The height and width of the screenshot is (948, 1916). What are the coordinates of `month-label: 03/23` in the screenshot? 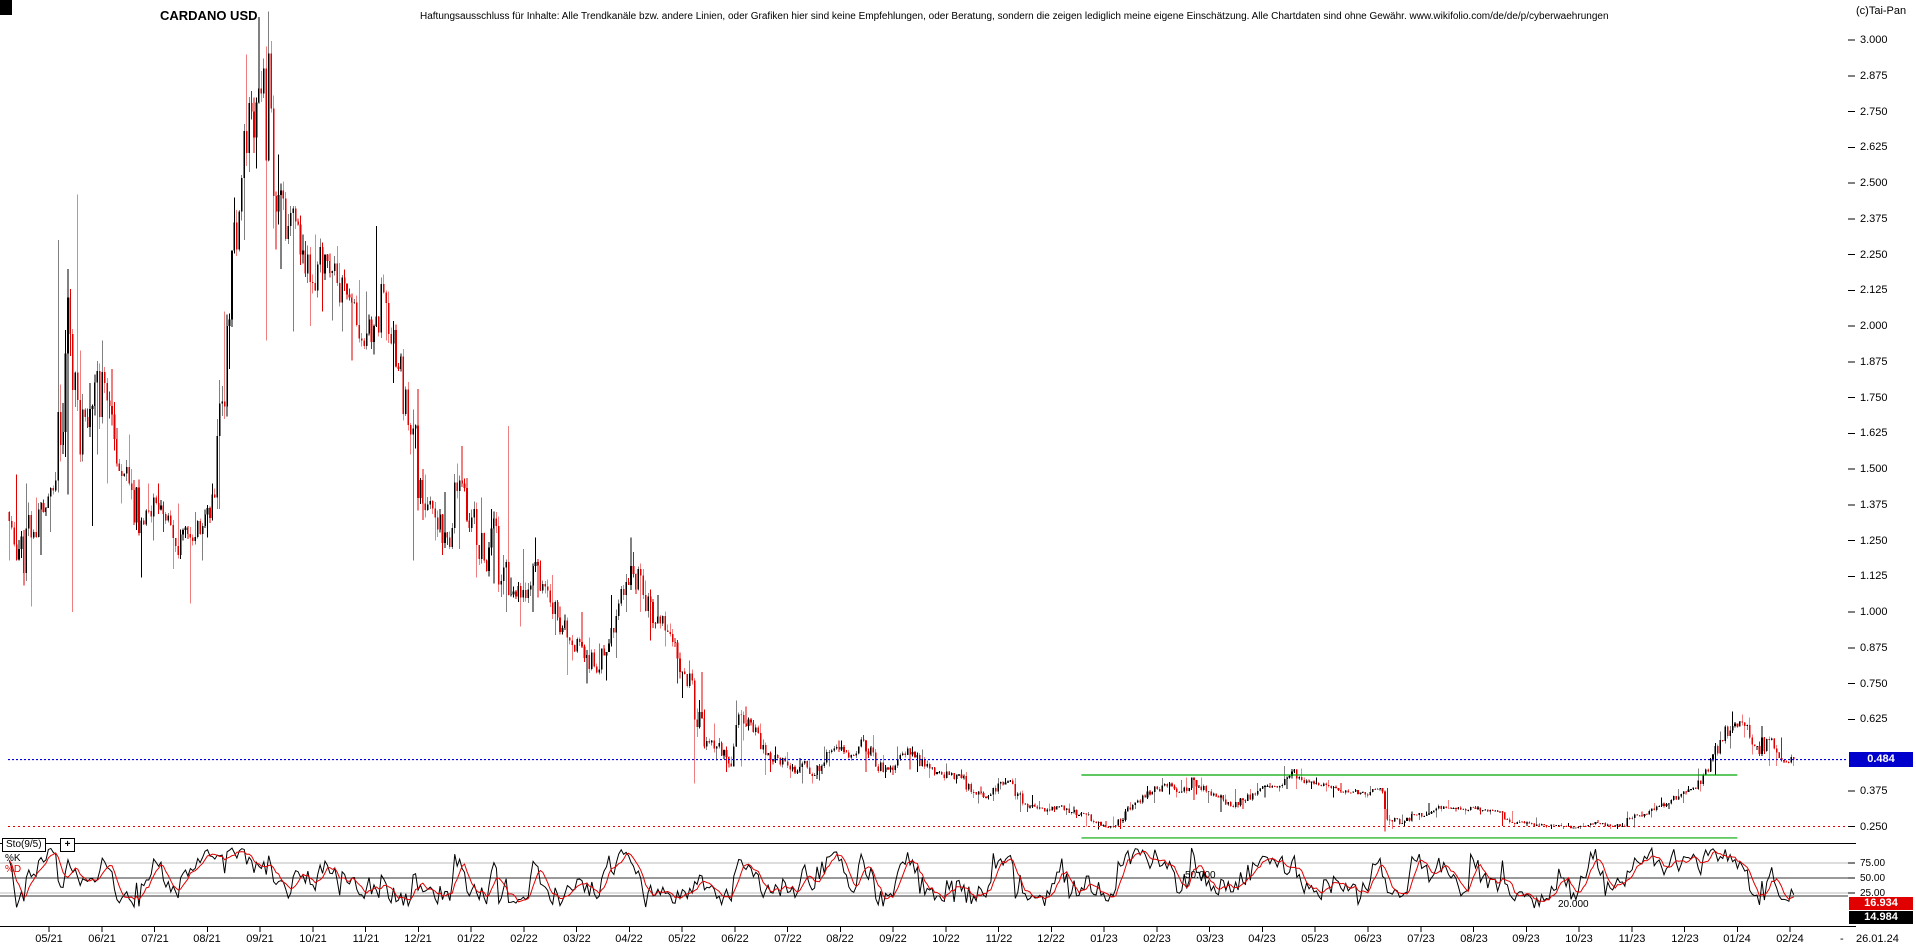 It's located at (1210, 939).